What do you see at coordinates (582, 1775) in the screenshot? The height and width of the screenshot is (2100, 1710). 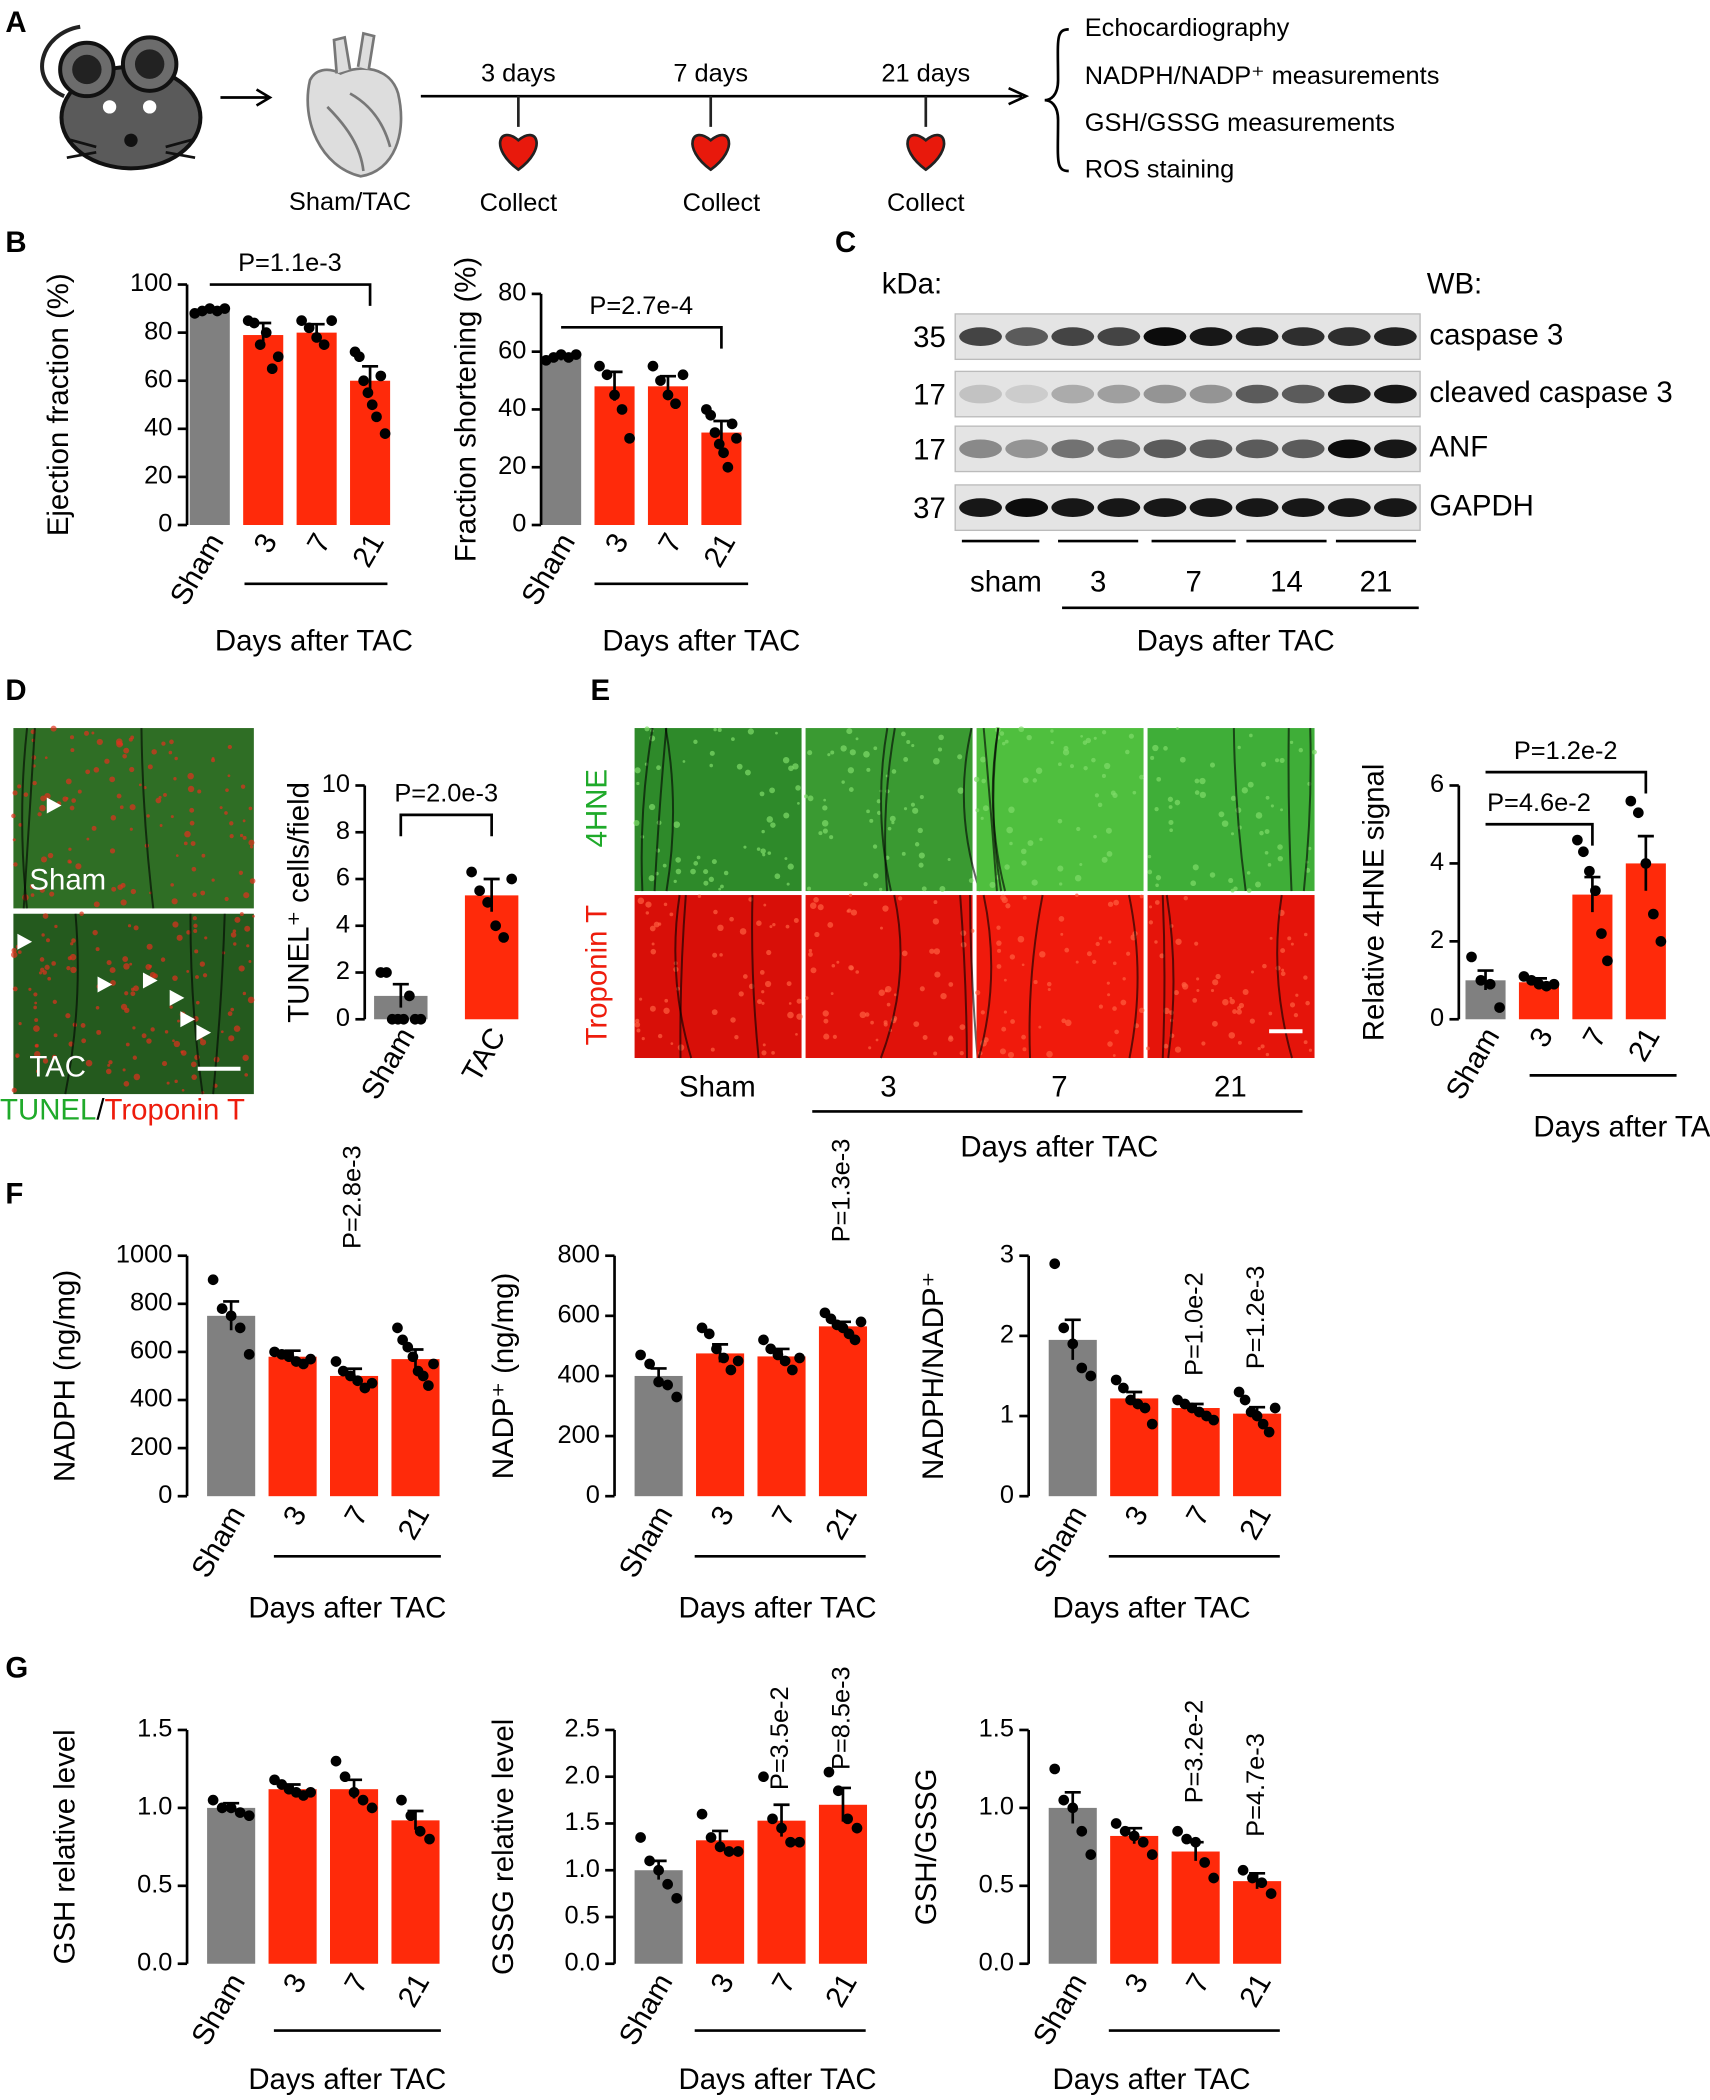 I see `y-tick-label: 2.0` at bounding box center [582, 1775].